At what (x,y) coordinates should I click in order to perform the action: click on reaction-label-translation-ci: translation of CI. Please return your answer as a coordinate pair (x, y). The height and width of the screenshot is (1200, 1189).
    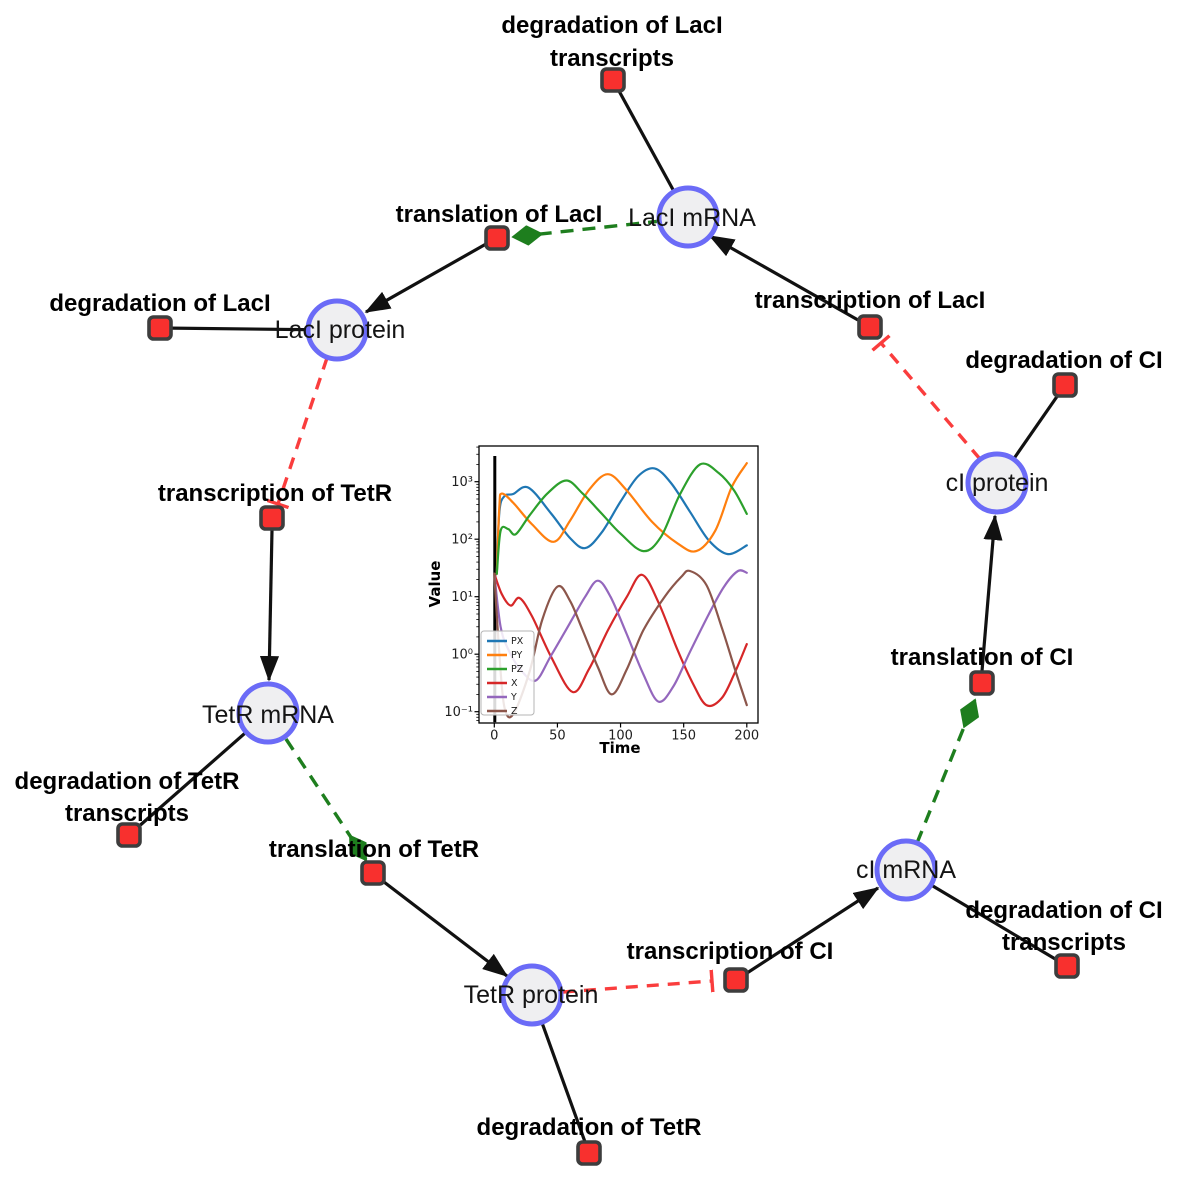
    Looking at the image, I should click on (982, 657).